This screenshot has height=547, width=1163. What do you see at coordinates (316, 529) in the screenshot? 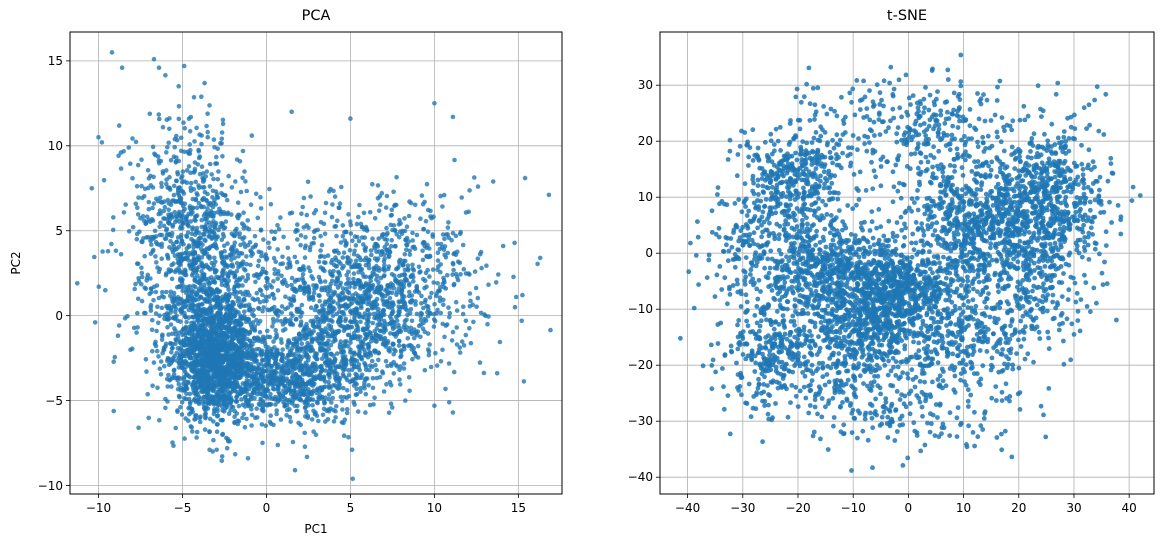
I see `pca-x-axis-label: PC1` at bounding box center [316, 529].